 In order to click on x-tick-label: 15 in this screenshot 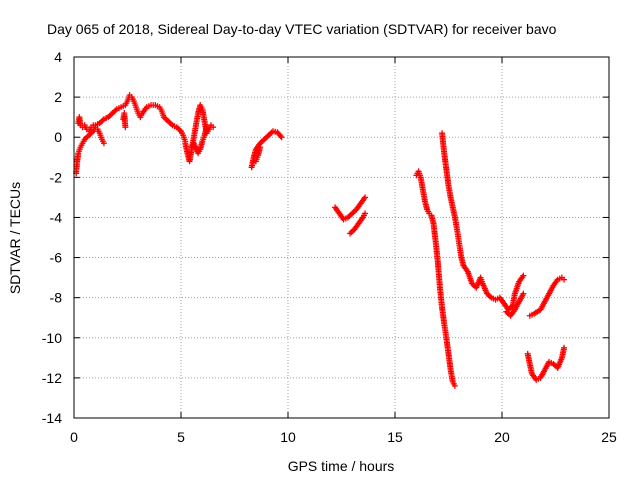, I will do `click(395, 437)`.